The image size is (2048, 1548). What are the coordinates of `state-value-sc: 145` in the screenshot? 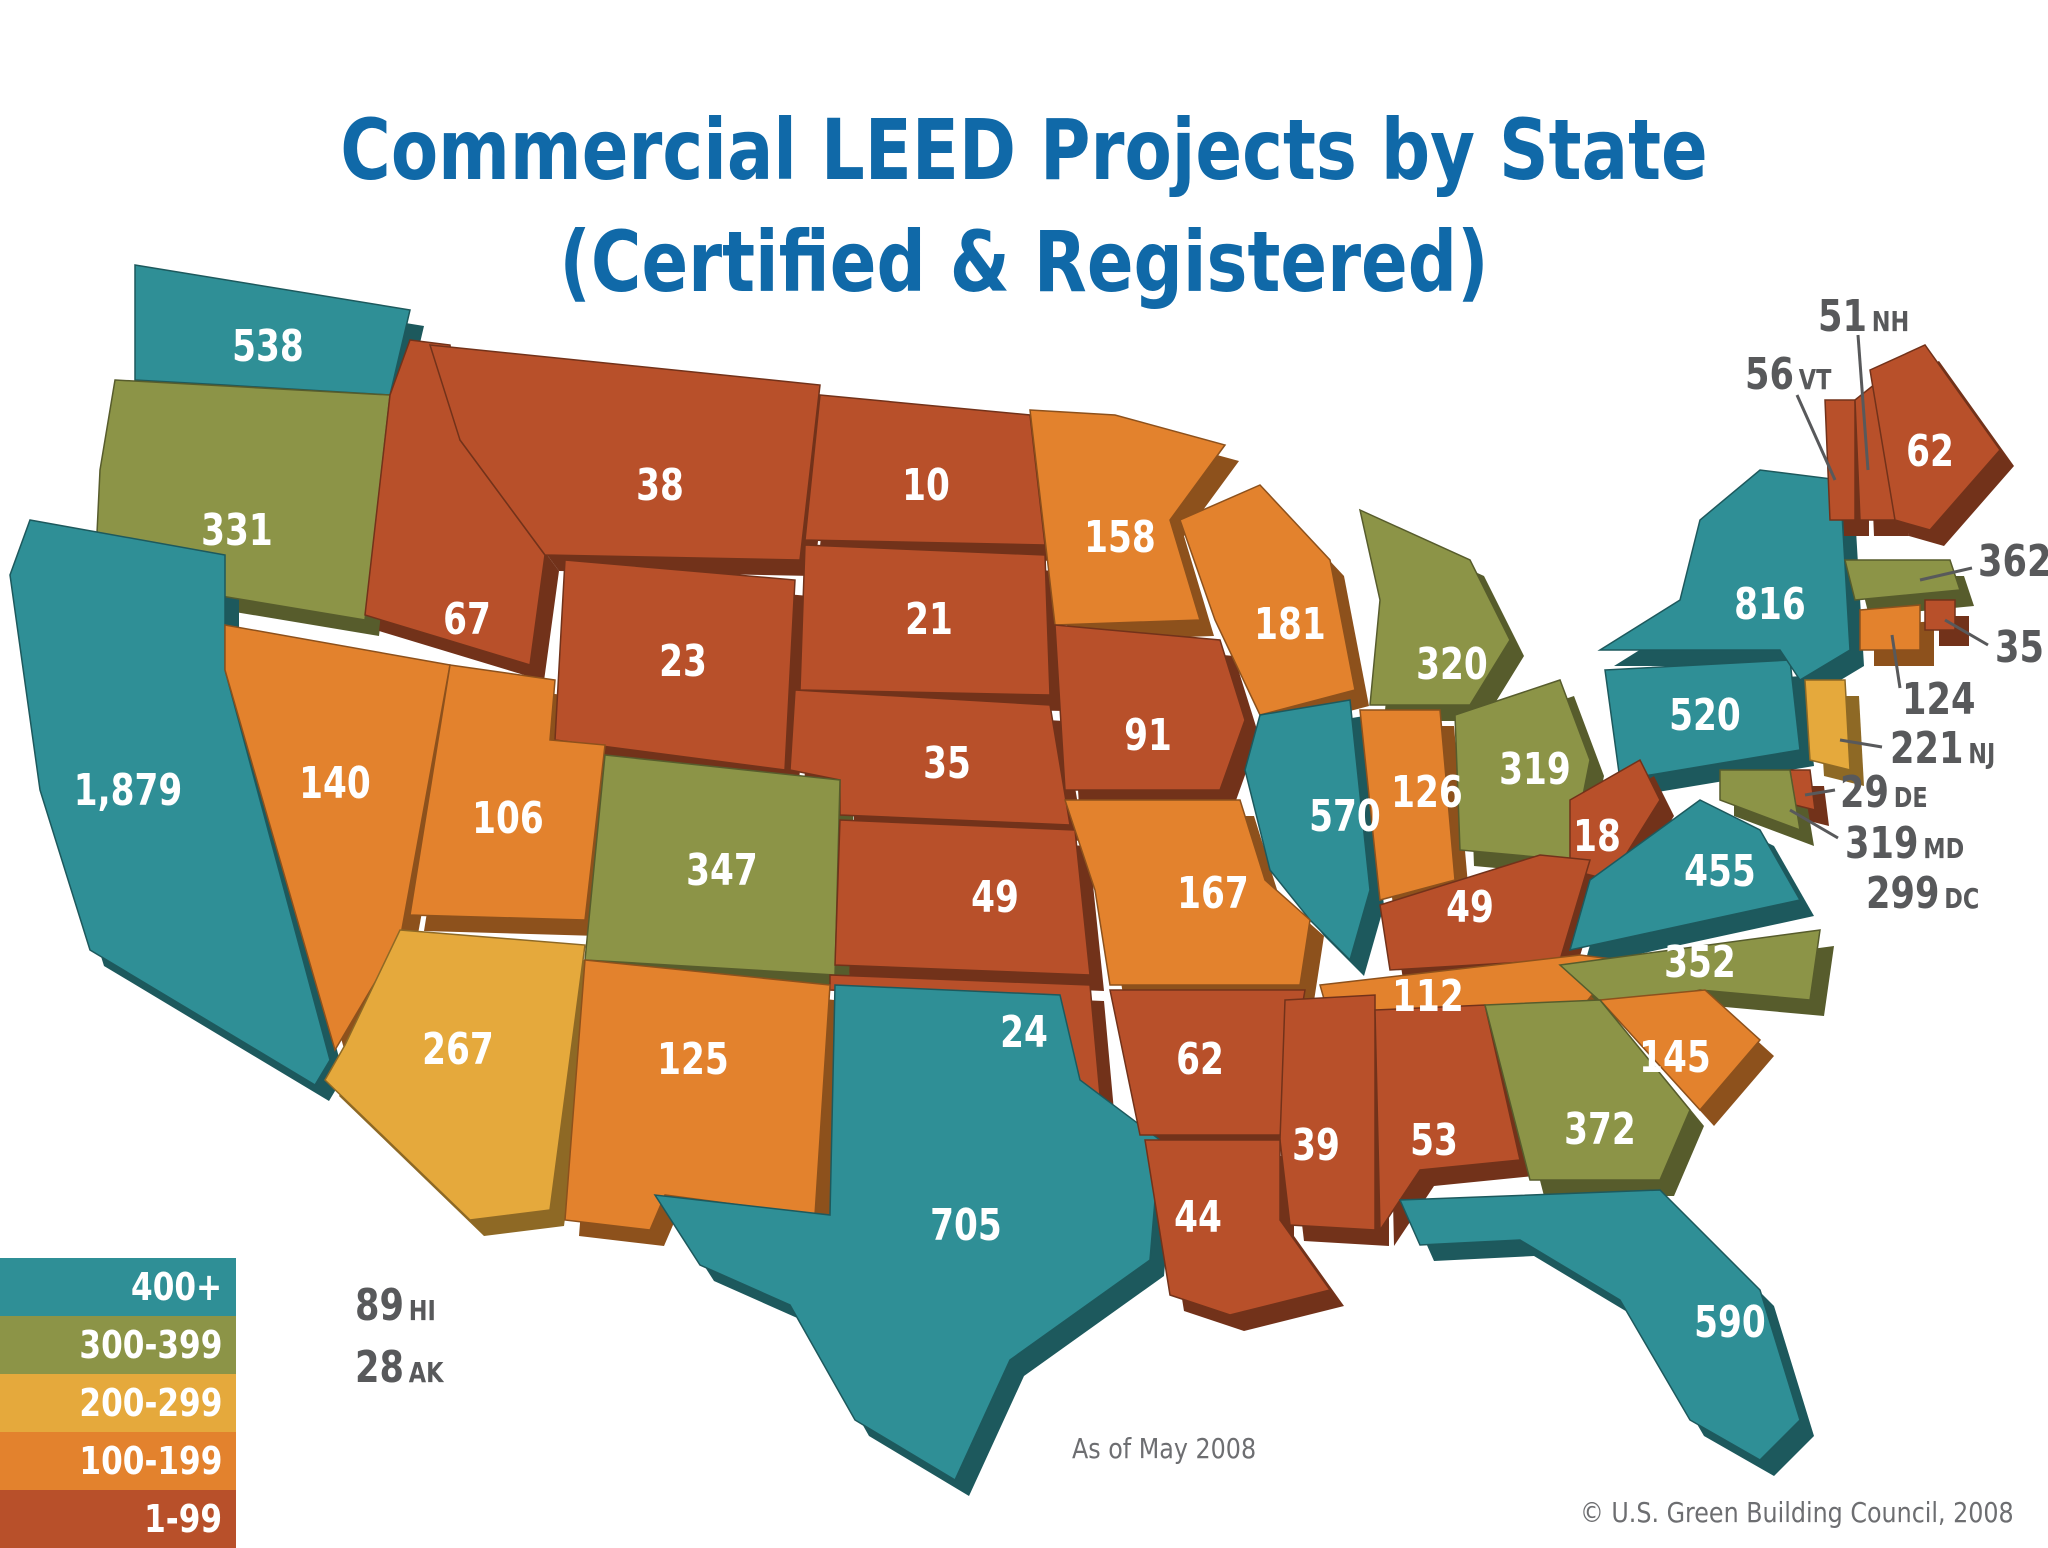 It's located at (1675, 1057).